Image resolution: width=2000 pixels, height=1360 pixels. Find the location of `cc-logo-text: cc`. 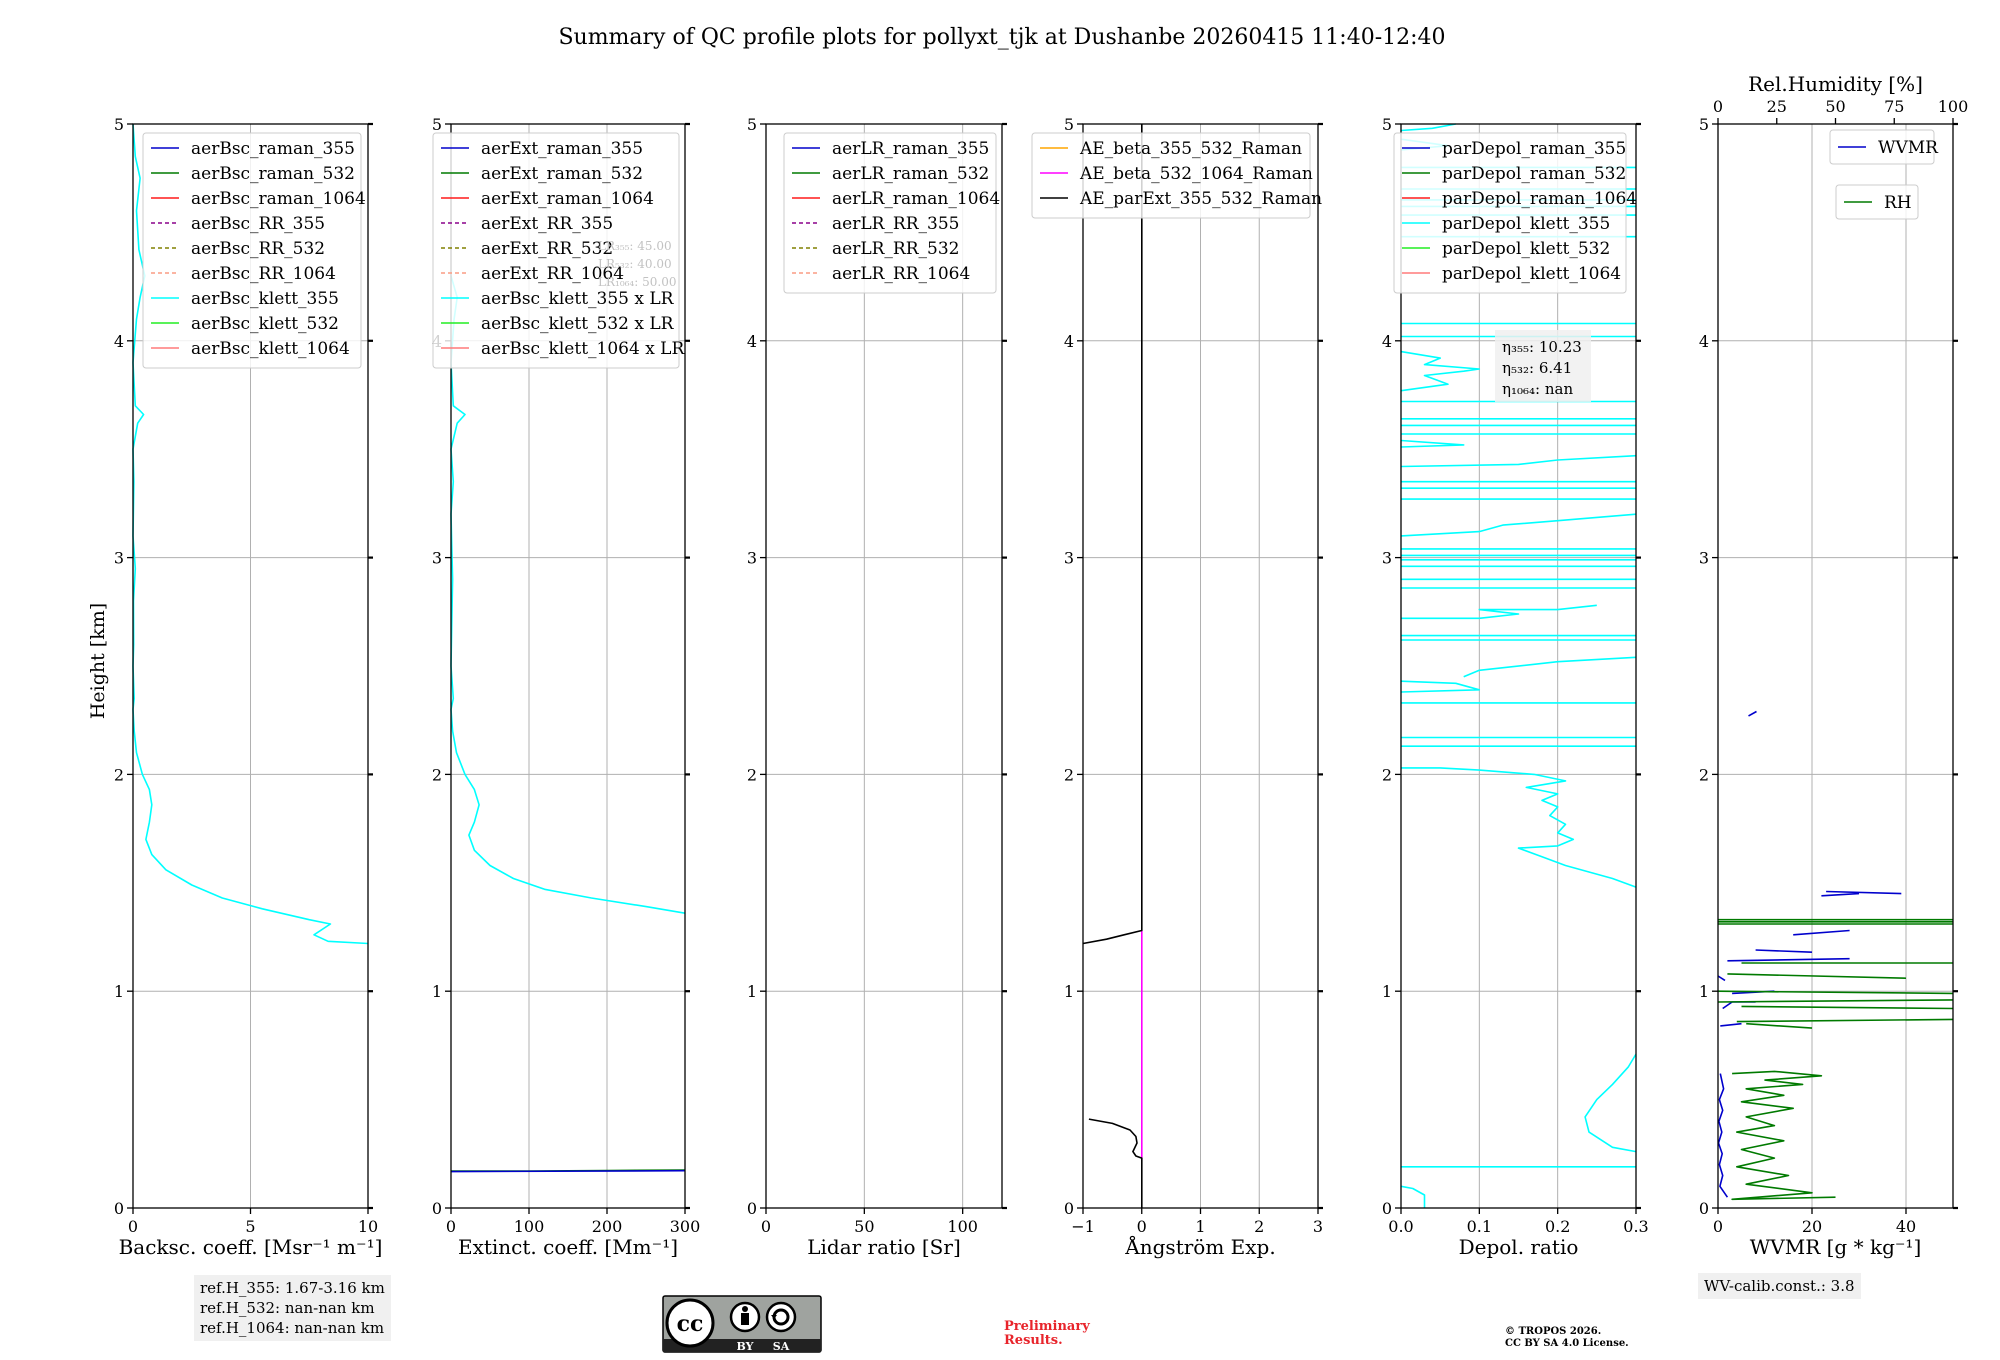

cc-logo-text: cc is located at coordinates (690, 1324).